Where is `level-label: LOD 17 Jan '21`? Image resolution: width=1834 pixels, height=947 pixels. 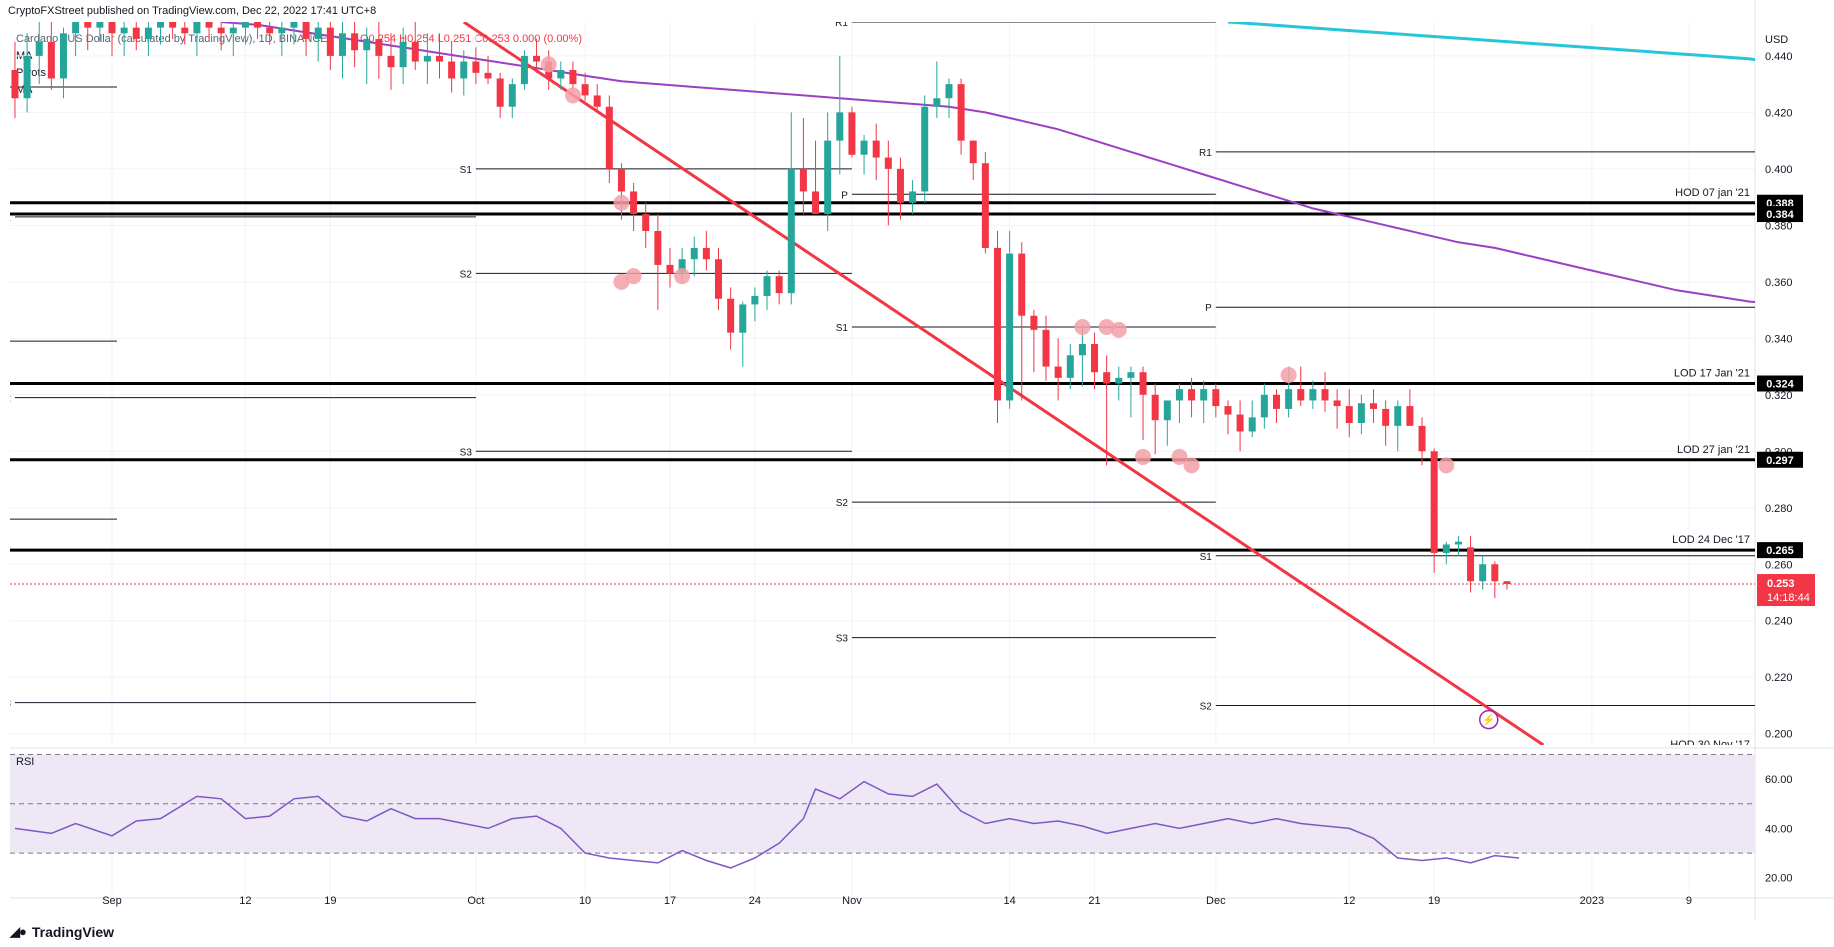
level-label: LOD 17 Jan '21 is located at coordinates (1712, 374).